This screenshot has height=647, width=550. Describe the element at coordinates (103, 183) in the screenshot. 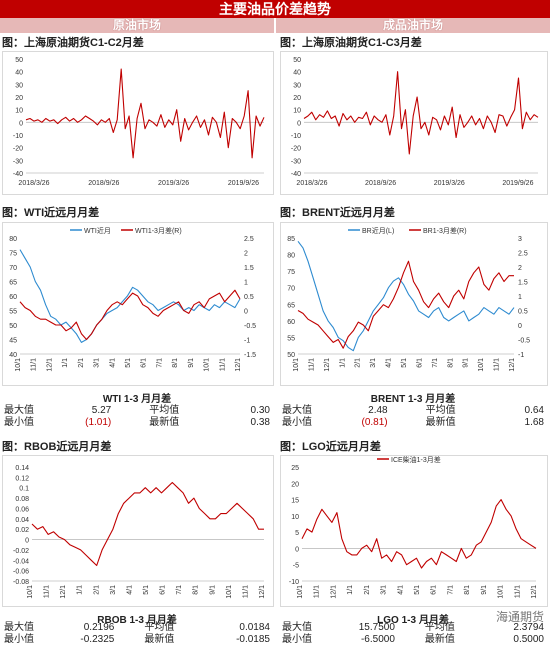

I see `sc12-x-tick: 2018/9/26` at that location.